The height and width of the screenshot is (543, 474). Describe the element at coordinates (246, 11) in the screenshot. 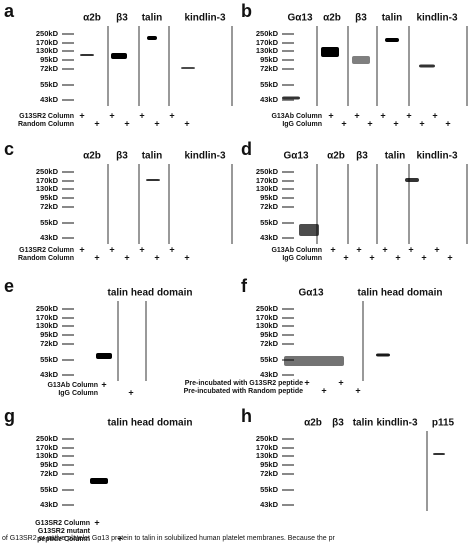

I see `panel-letter: b` at that location.